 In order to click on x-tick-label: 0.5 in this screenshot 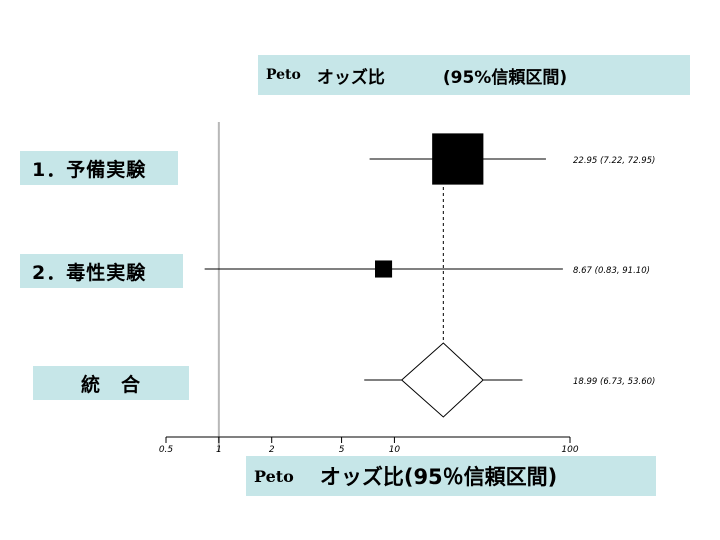, I will do `click(166, 450)`.